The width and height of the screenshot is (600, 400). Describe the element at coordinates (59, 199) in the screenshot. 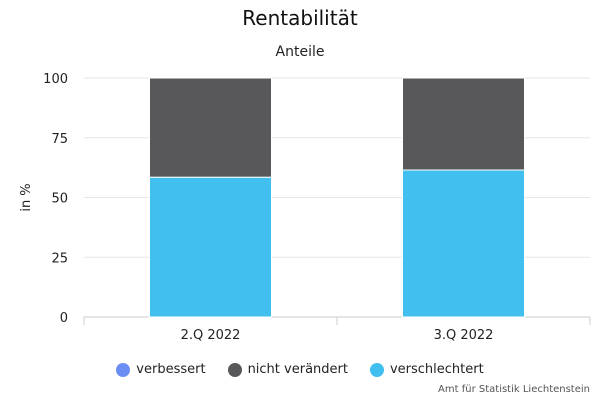

I see `y-tick-label: 50` at that location.